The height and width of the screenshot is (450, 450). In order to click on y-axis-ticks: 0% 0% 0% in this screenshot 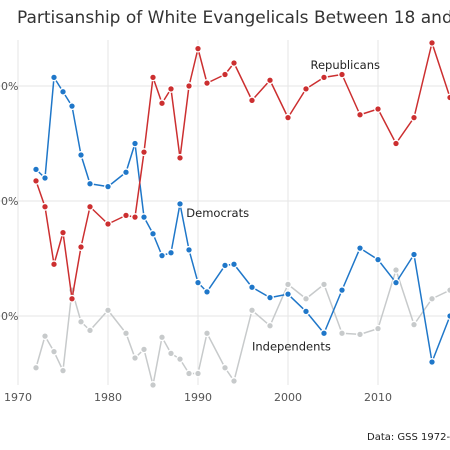, I will do `click(9, 201)`.